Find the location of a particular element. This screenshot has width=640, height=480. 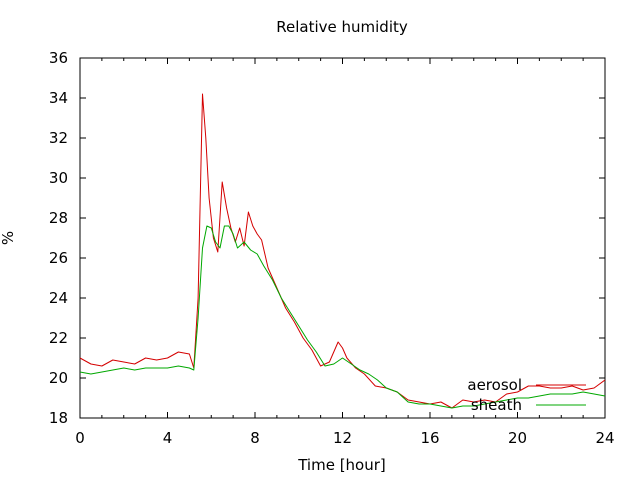

x-axis-label: Time [hour] is located at coordinates (341, 465).